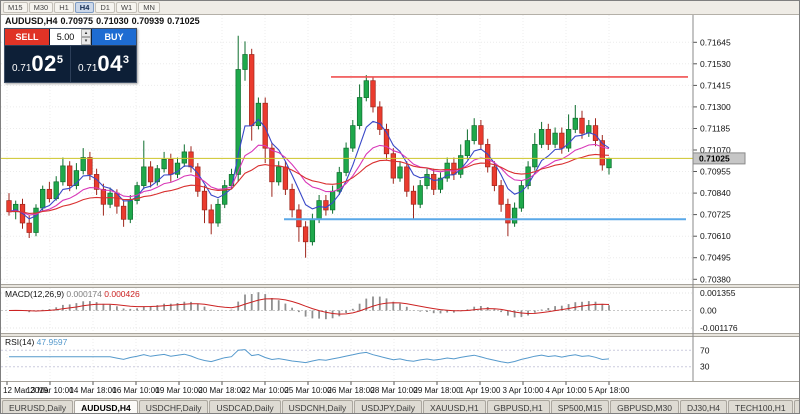 The width and height of the screenshot is (800, 414). I want to click on tab-uko: UKO, so click(796, 406).